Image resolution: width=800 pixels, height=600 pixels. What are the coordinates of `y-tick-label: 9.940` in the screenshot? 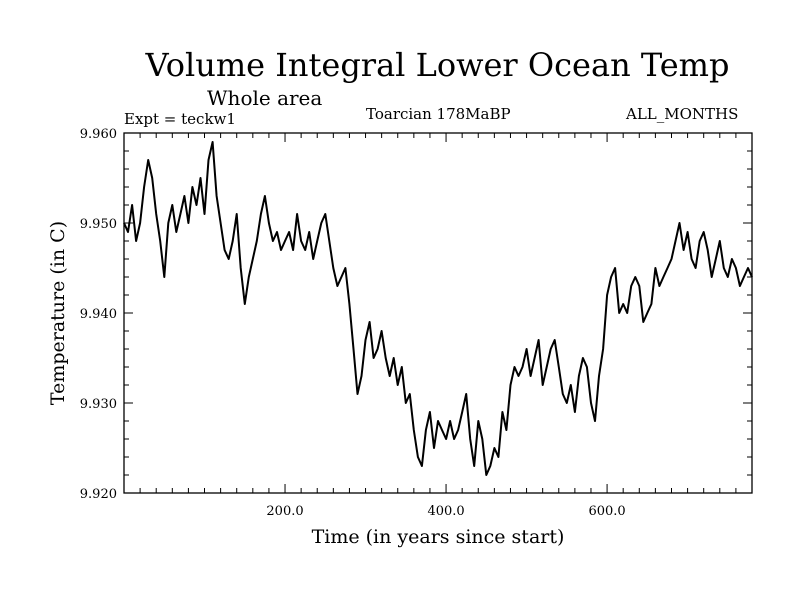 It's located at (98, 314).